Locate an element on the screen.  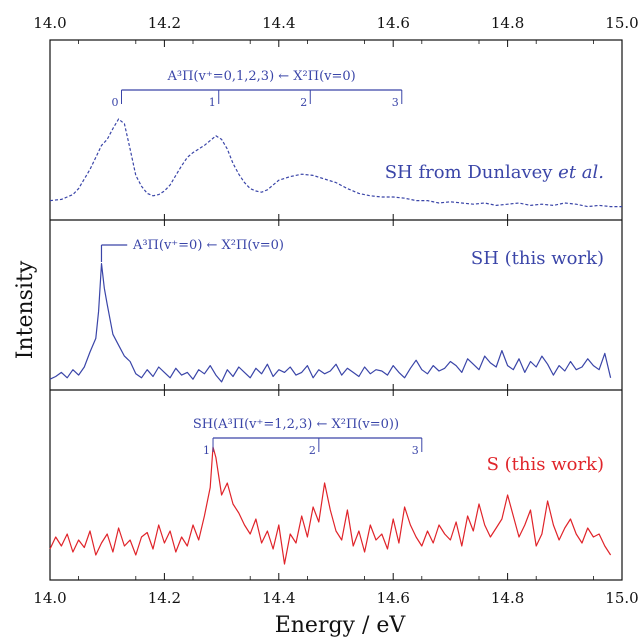
x-tick-label-bottom: 14.2 is located at coordinates (164, 598).